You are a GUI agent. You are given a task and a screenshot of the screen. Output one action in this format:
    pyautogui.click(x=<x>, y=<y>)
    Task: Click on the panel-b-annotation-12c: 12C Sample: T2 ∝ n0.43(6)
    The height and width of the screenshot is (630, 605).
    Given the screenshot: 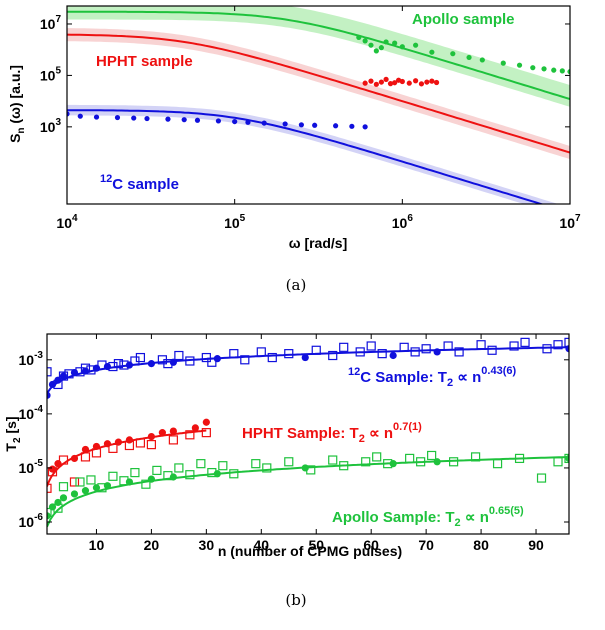 What is the action you would take?
    pyautogui.click(x=432, y=377)
    